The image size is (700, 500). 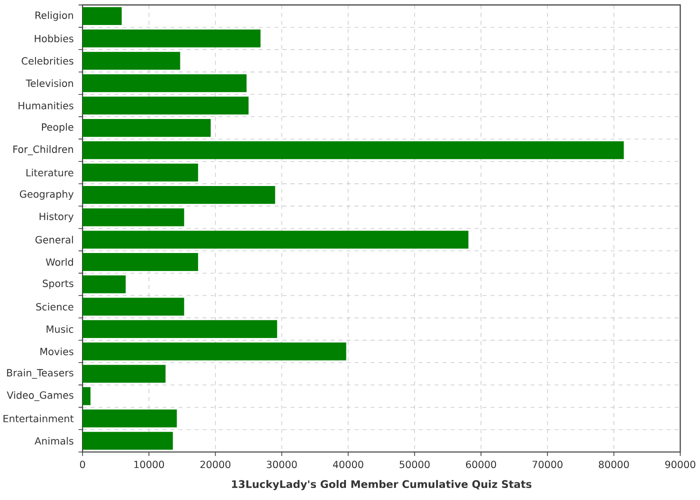 I want to click on x-tick-label: 70000, so click(x=547, y=464).